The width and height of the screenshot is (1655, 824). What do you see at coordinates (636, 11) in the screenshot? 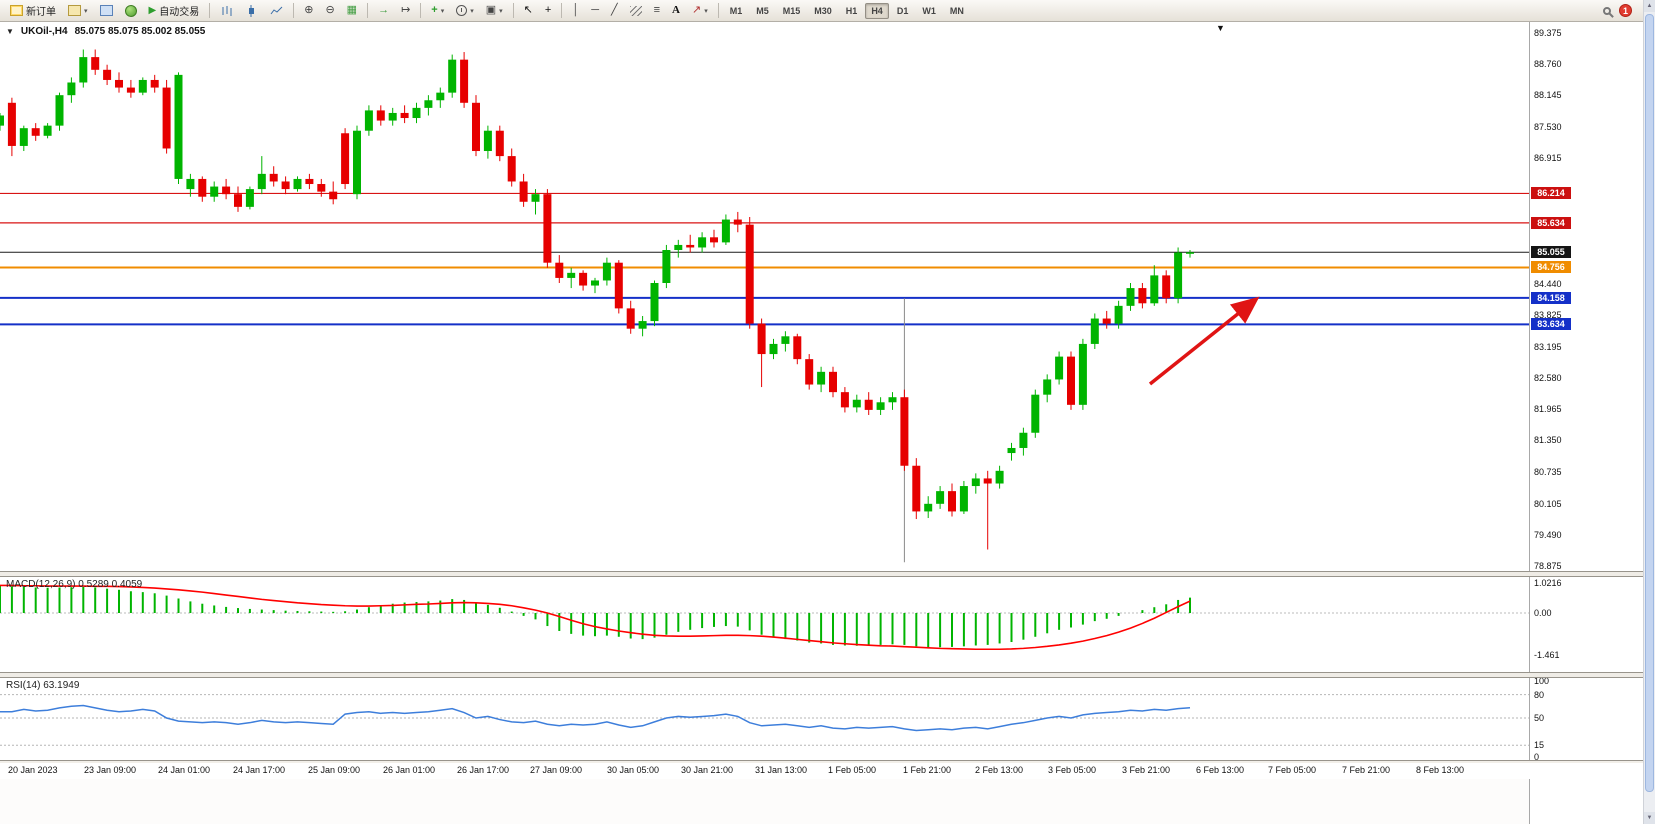
I see `channel-button` at bounding box center [636, 11].